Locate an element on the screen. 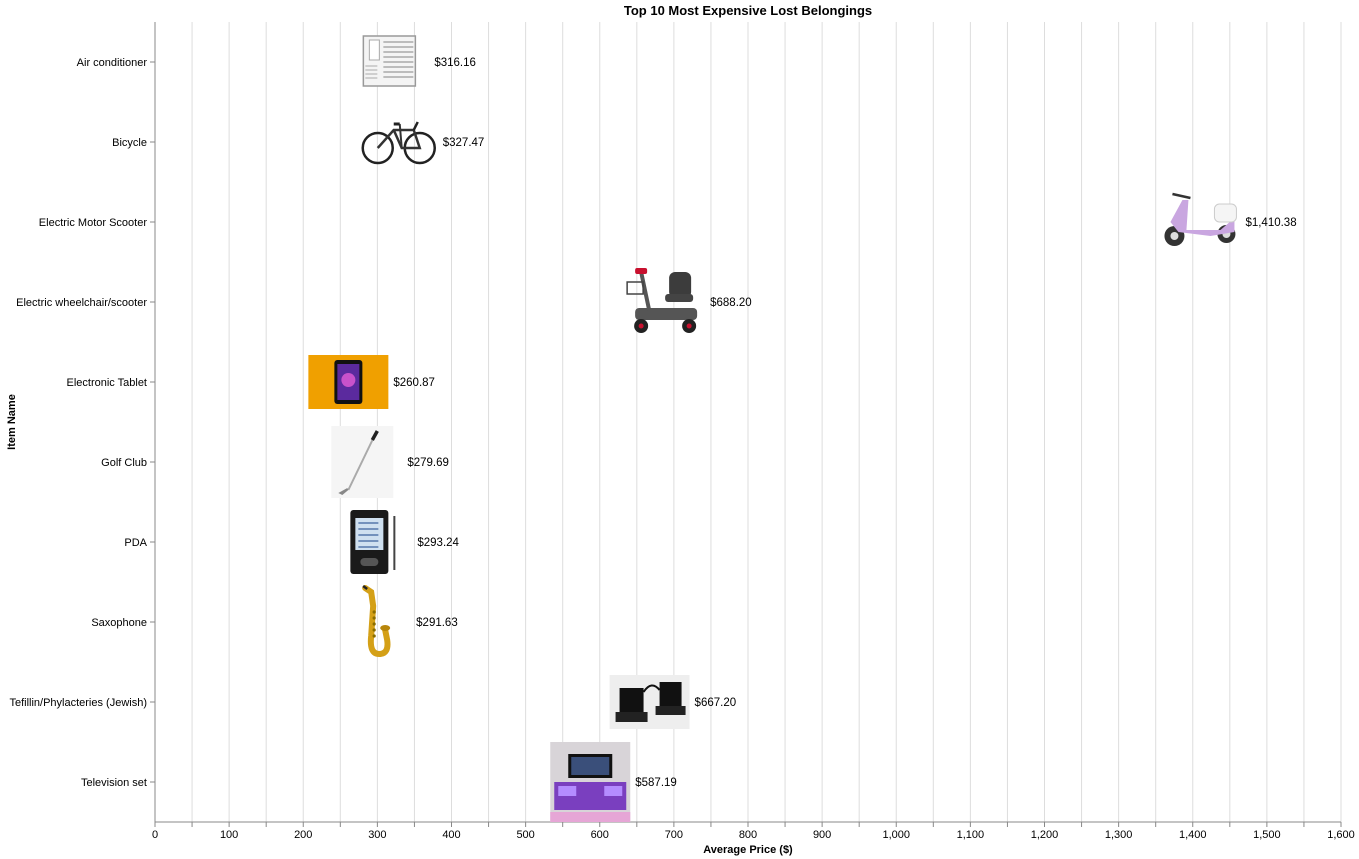  value-label: $587.19 is located at coordinates (656, 783).